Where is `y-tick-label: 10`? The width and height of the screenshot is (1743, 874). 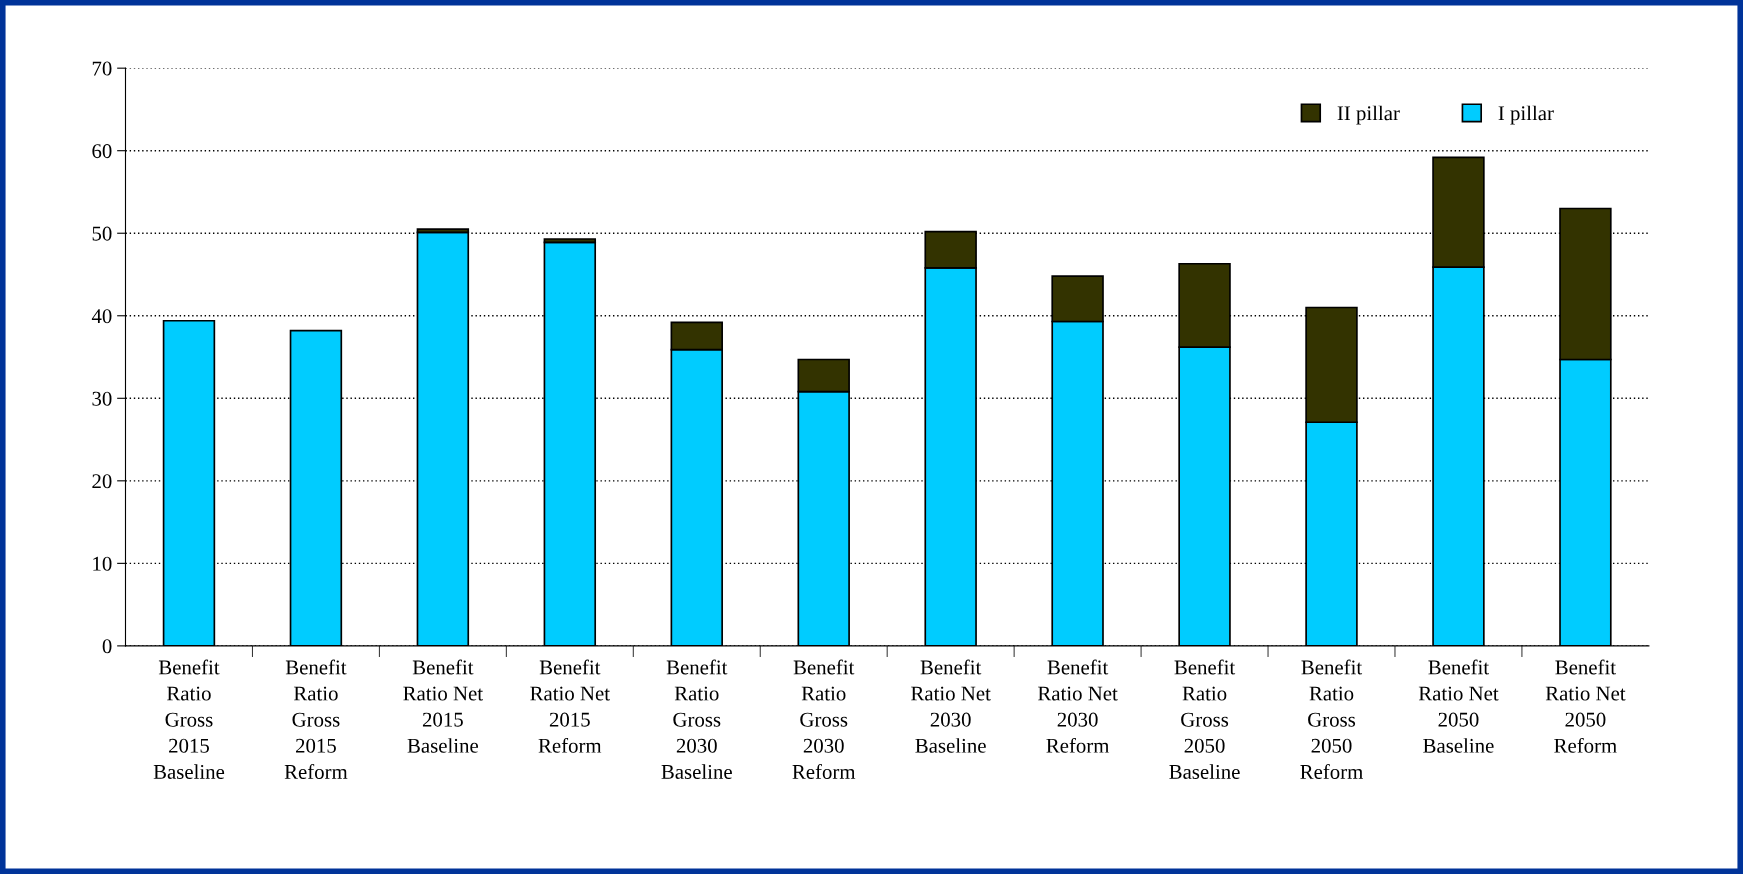 y-tick-label: 10 is located at coordinates (102, 563).